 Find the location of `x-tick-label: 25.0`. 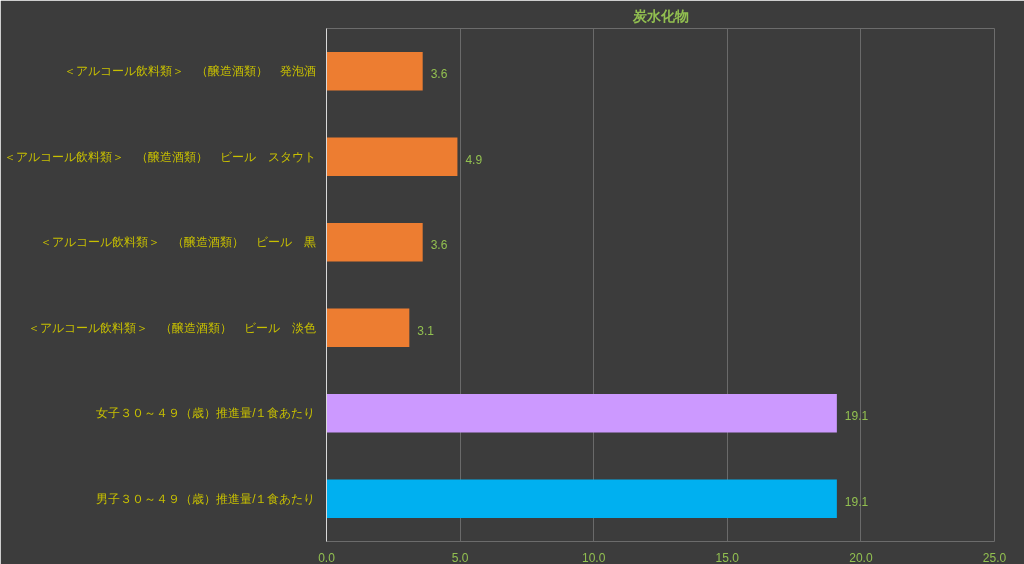

x-tick-label: 25.0 is located at coordinates (994, 557).